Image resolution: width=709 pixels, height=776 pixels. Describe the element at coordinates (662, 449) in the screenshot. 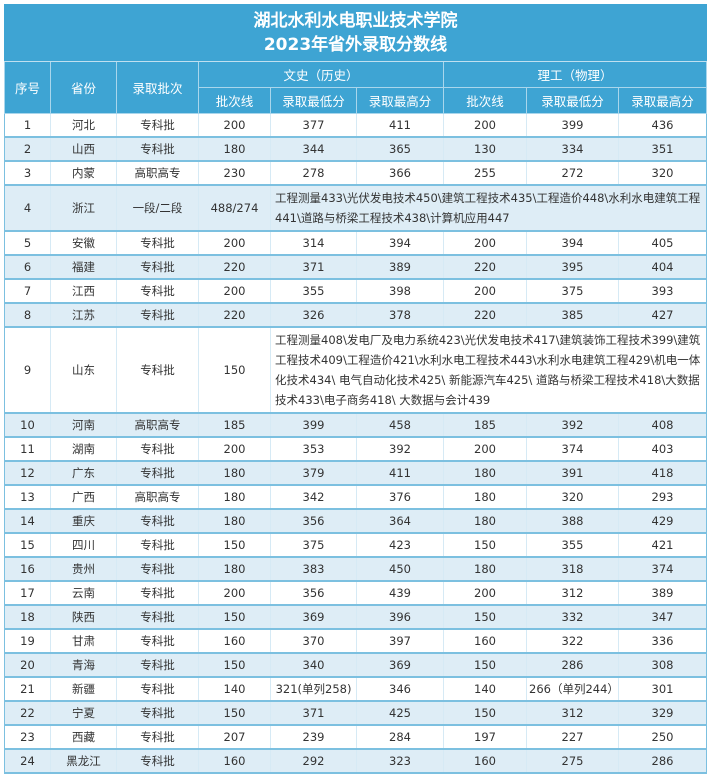

I see `cell-science-max-score: 403` at that location.